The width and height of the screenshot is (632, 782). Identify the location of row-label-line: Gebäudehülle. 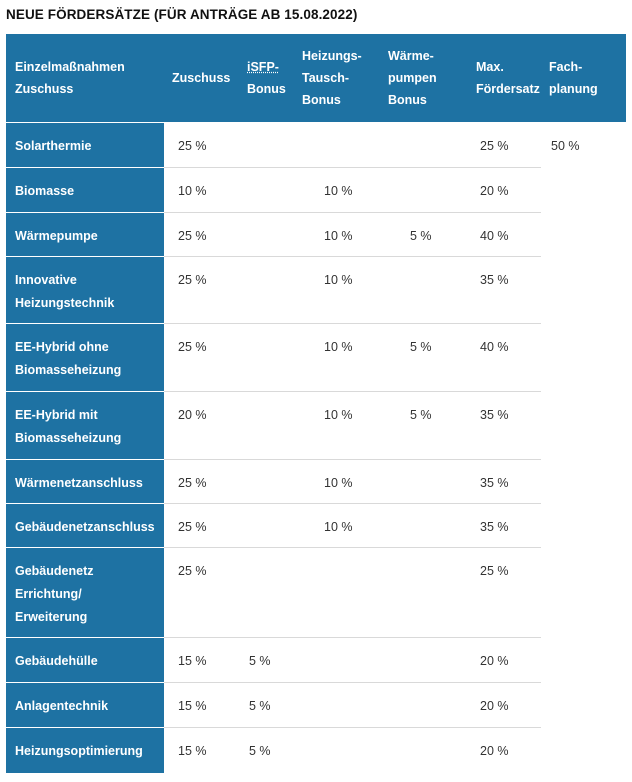
(56, 661).